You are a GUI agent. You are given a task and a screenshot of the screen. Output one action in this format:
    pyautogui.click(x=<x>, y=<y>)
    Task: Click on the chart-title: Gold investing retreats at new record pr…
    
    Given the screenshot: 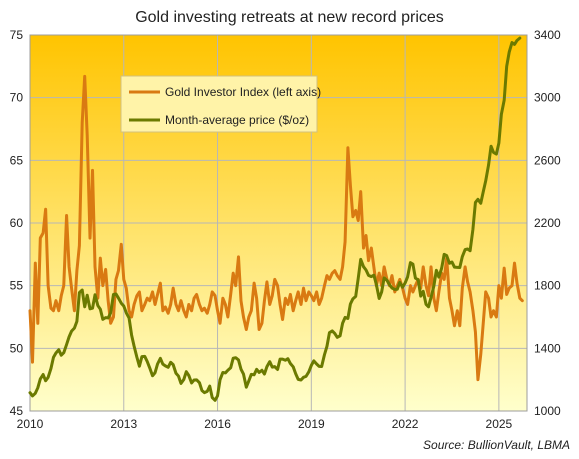 What is the action you would take?
    pyautogui.click(x=289, y=17)
    